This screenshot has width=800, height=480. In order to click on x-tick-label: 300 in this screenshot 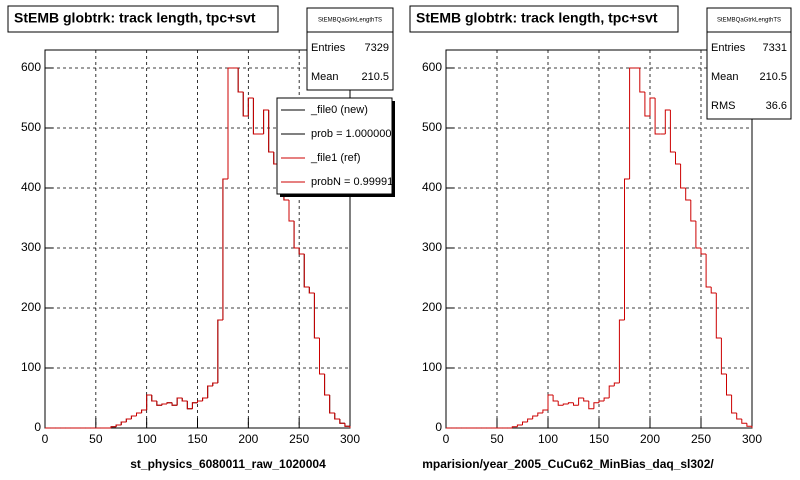, I will do `click(752, 439)`.